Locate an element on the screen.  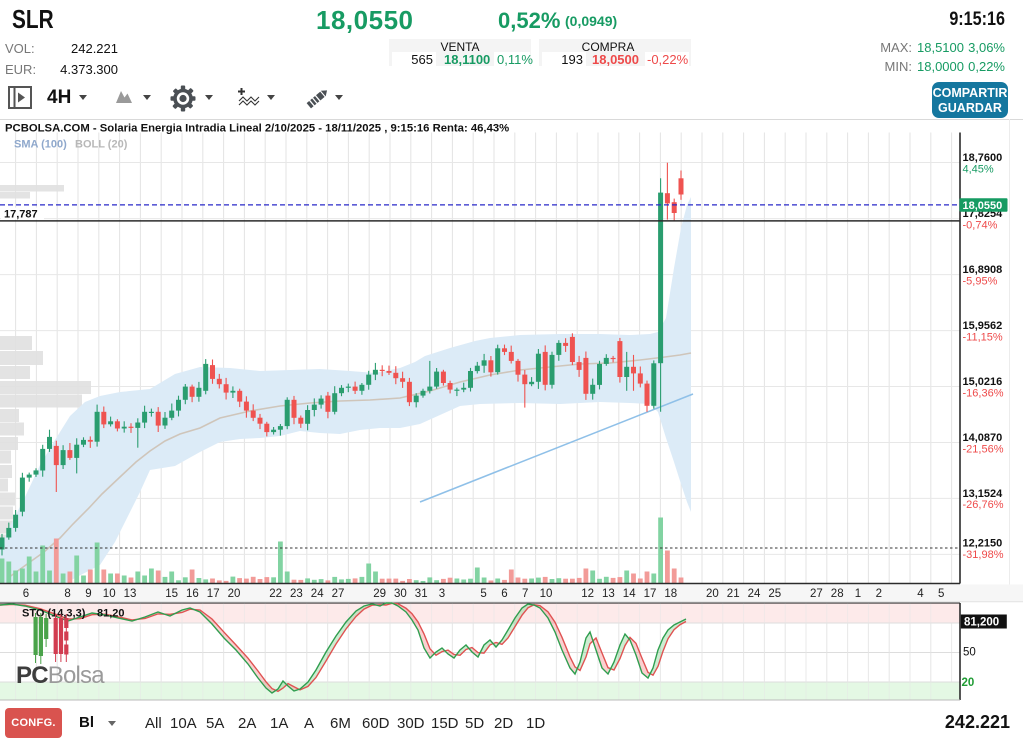
svg-text: -31,98% is located at coordinates (983, 555).